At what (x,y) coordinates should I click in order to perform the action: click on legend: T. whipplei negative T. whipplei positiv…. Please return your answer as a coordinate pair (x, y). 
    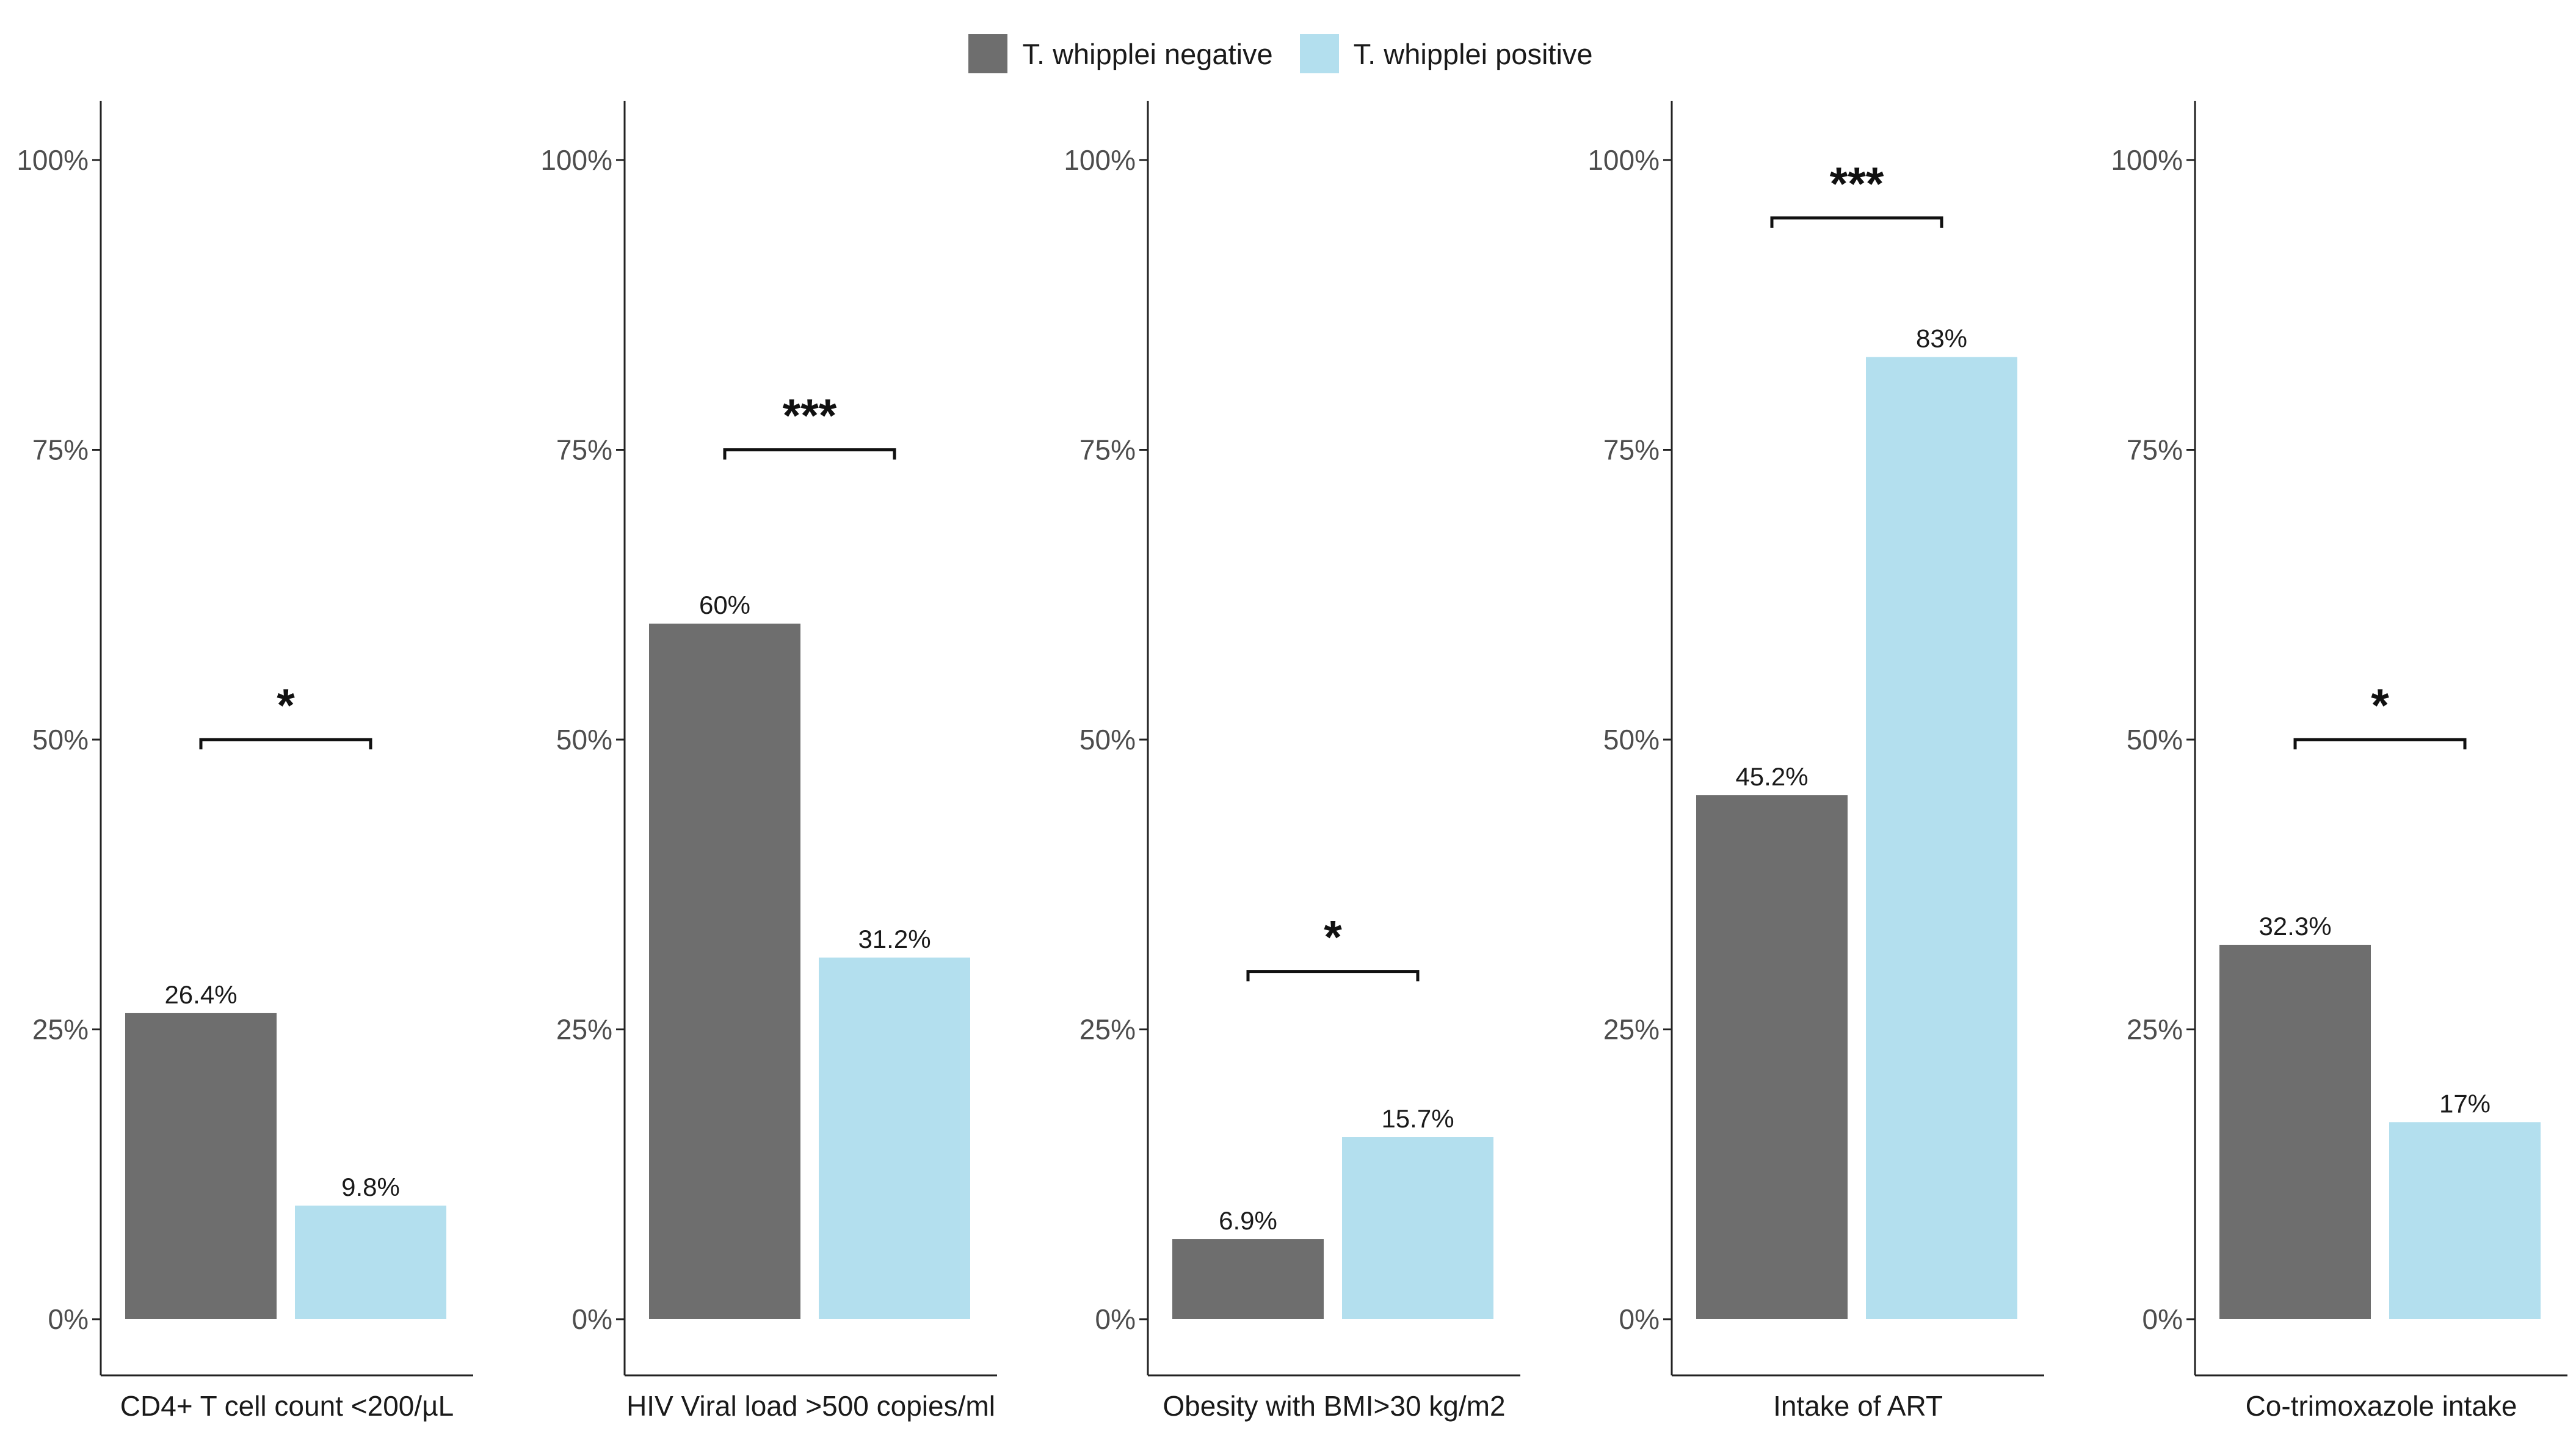
    Looking at the image, I should click on (1288, 54).